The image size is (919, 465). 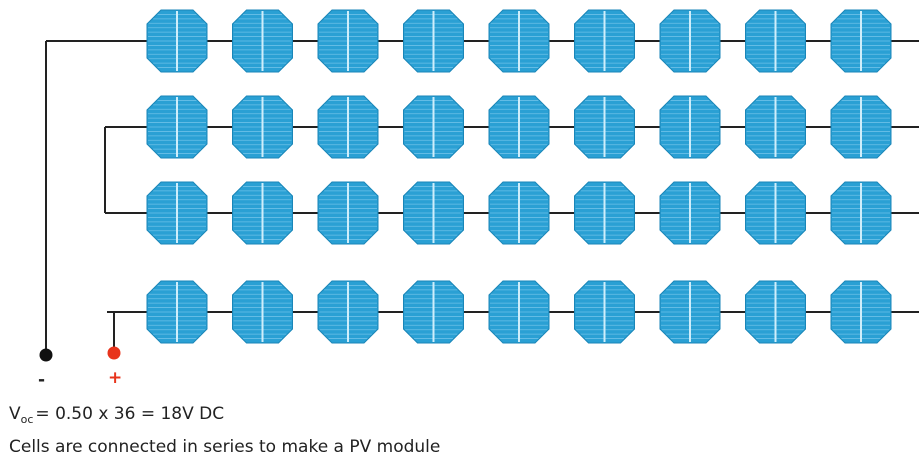 I want to click on negative-terminal-label: -, so click(x=42, y=380).